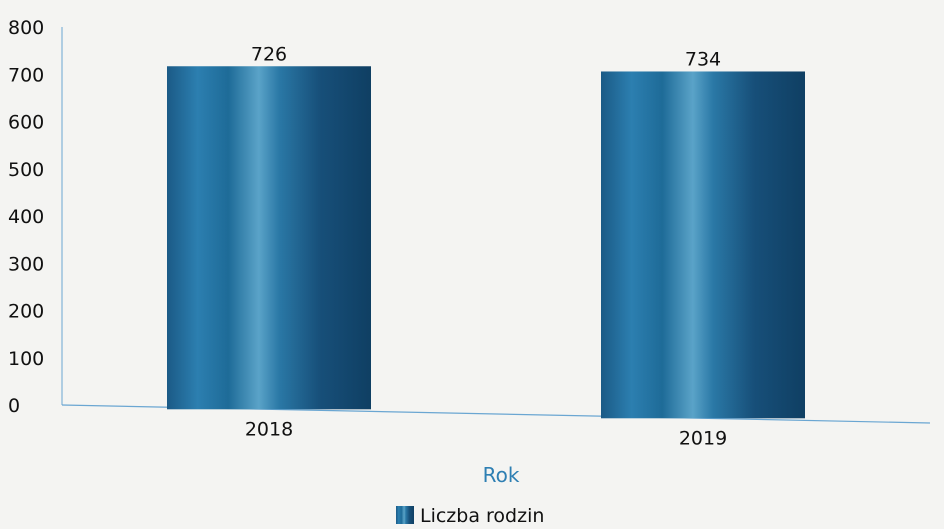  I want to click on y-tick-label: 200, so click(26, 312).